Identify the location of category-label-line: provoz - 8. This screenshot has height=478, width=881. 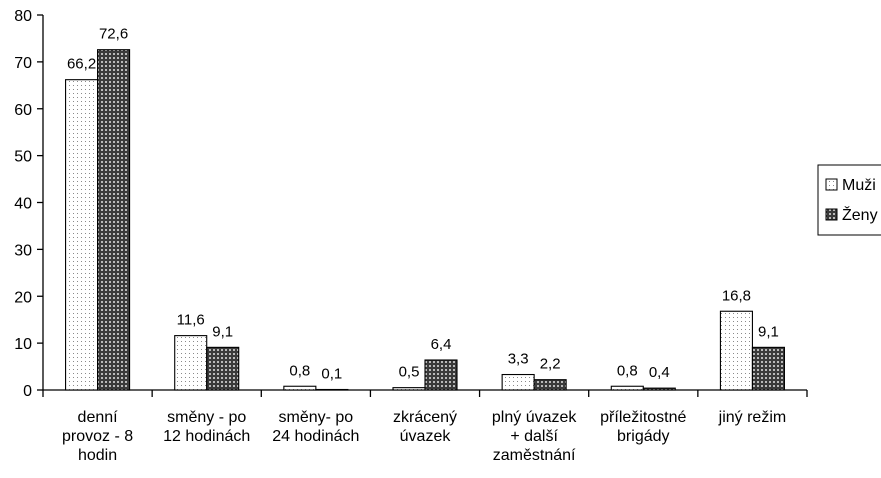
(97, 436).